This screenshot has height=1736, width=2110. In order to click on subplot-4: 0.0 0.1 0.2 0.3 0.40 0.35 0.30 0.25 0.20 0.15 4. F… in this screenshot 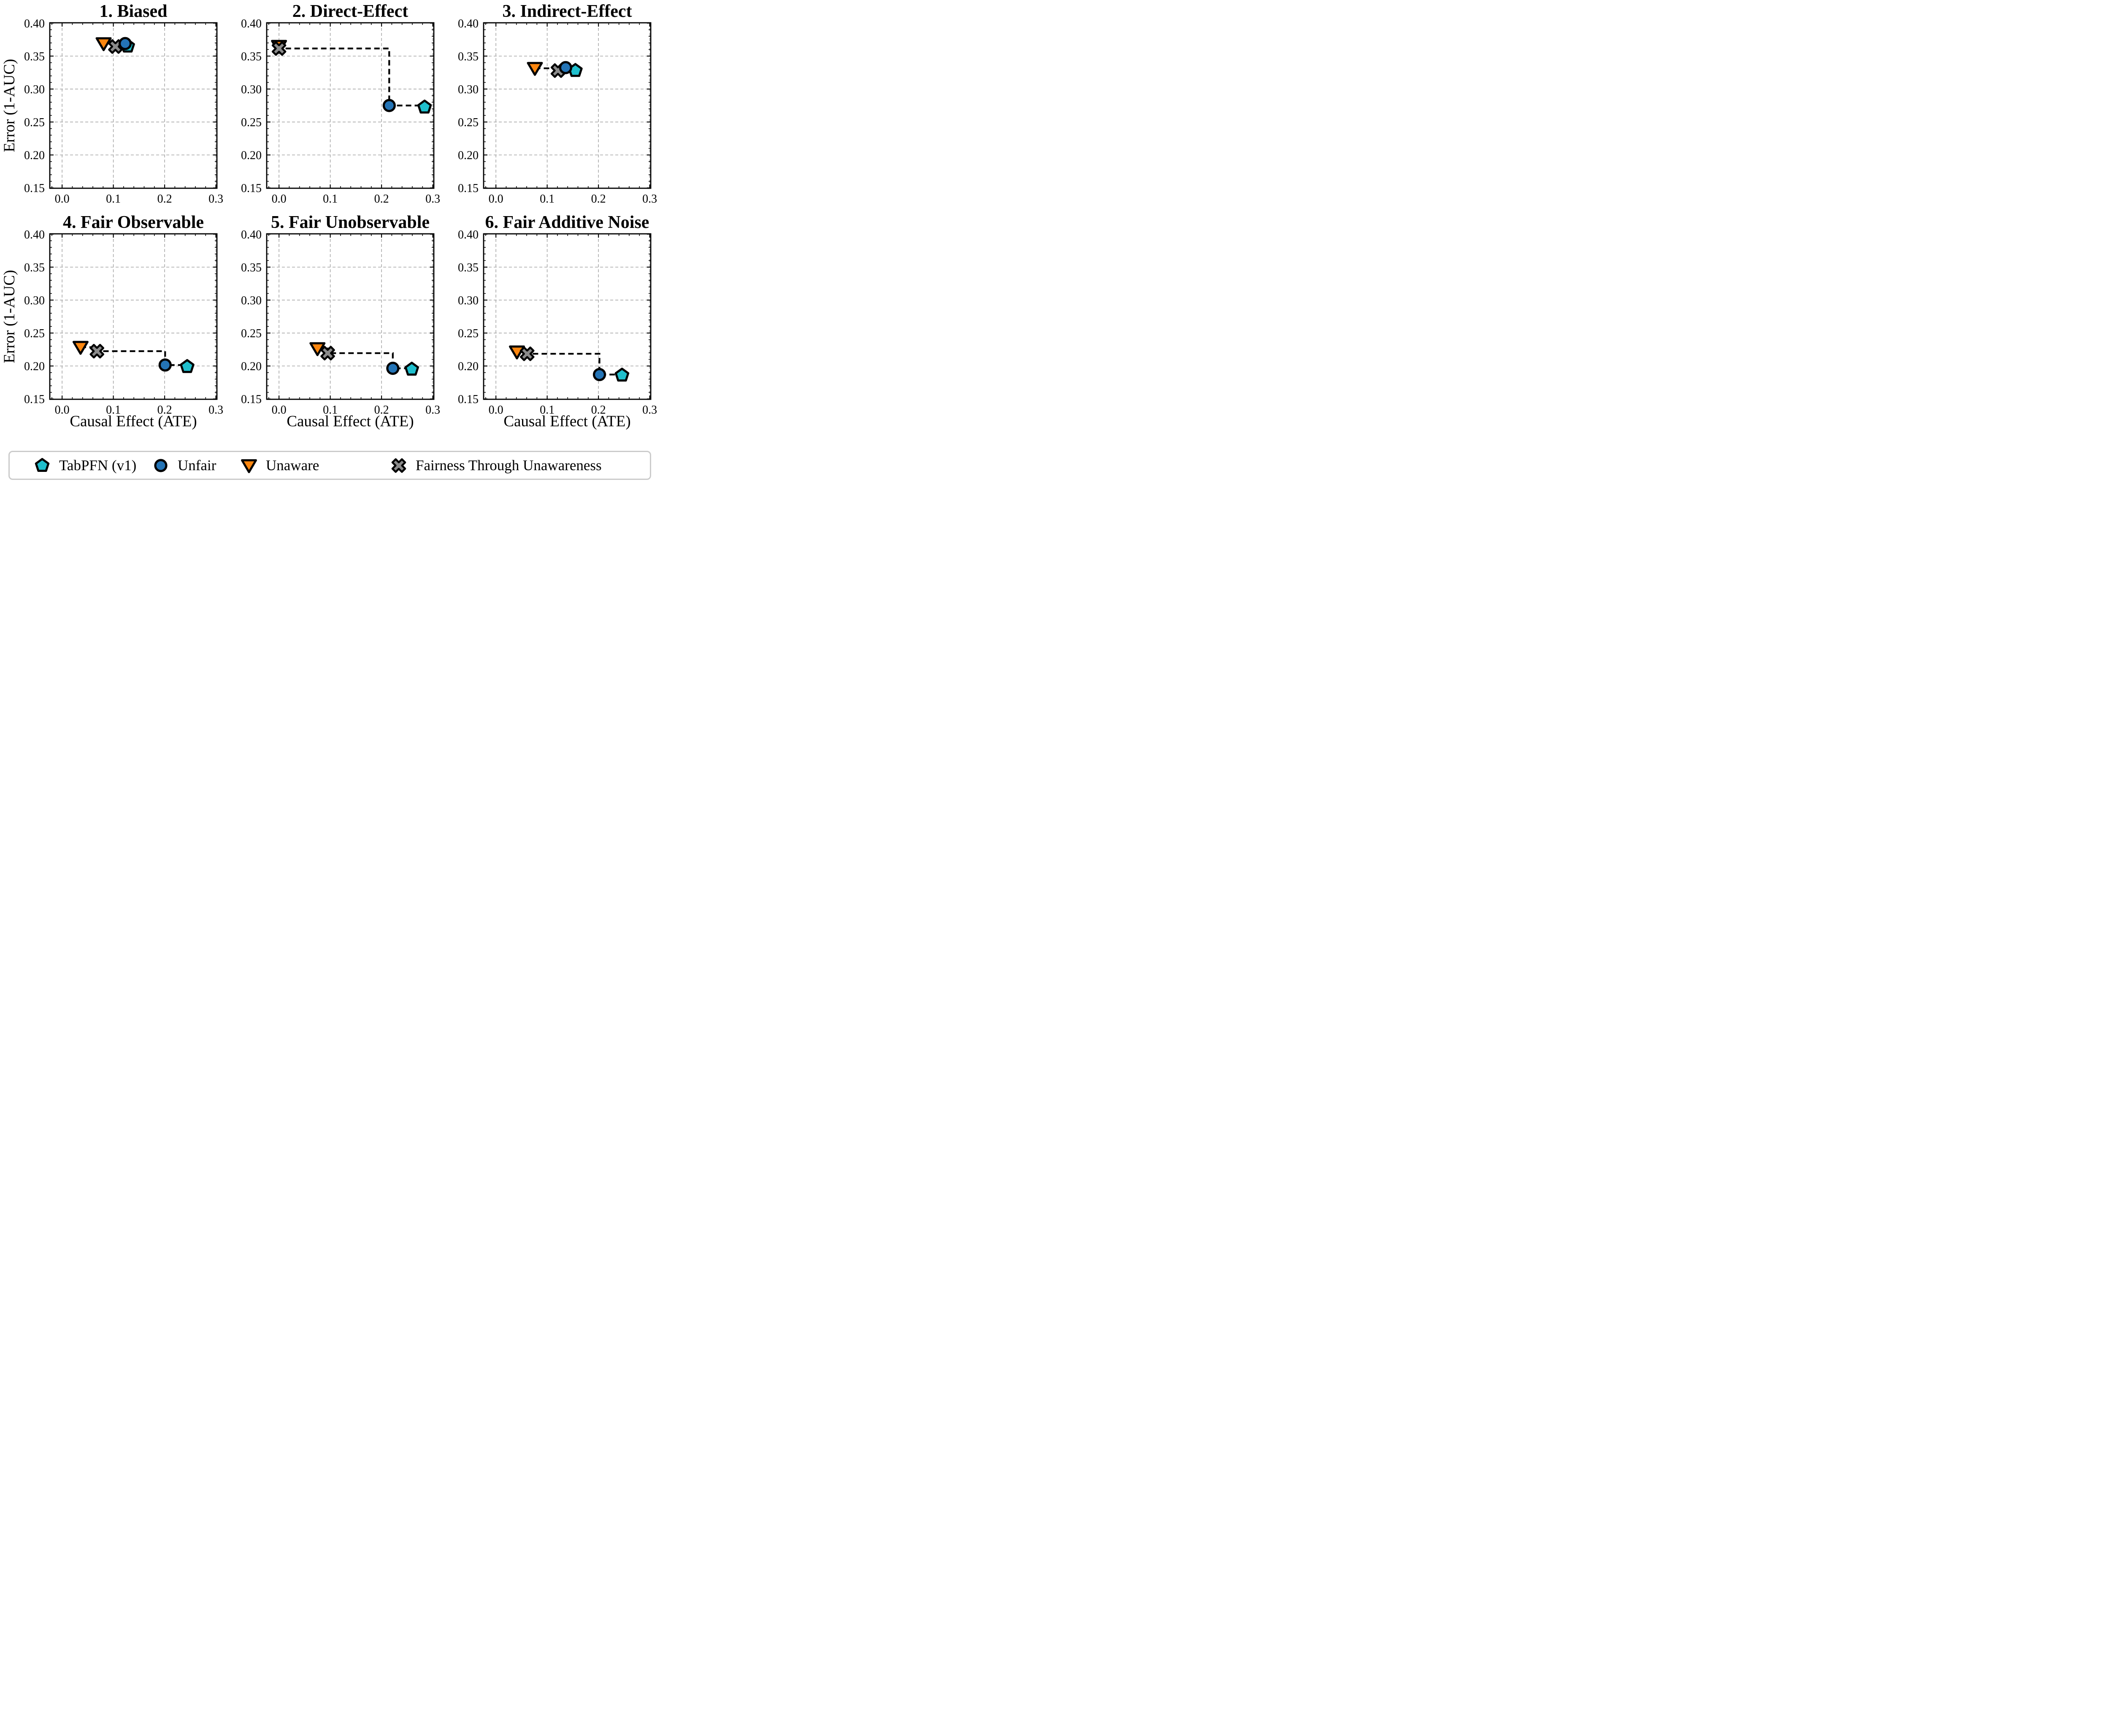, I will do `click(112, 321)`.